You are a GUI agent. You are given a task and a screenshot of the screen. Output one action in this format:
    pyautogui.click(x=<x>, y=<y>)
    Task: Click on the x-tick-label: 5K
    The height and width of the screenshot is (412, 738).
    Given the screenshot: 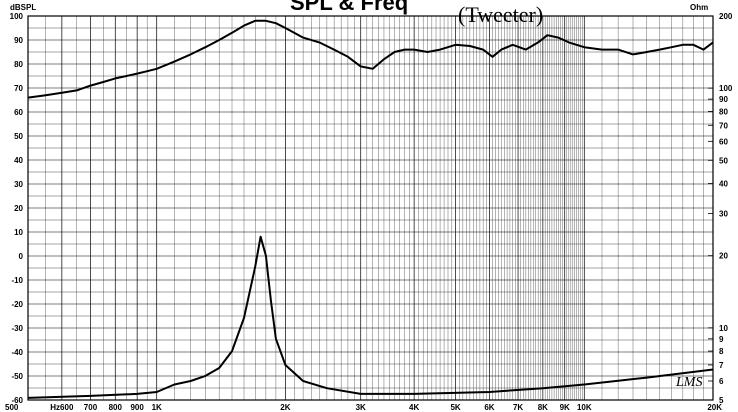 What is the action you would take?
    pyautogui.click(x=455, y=407)
    